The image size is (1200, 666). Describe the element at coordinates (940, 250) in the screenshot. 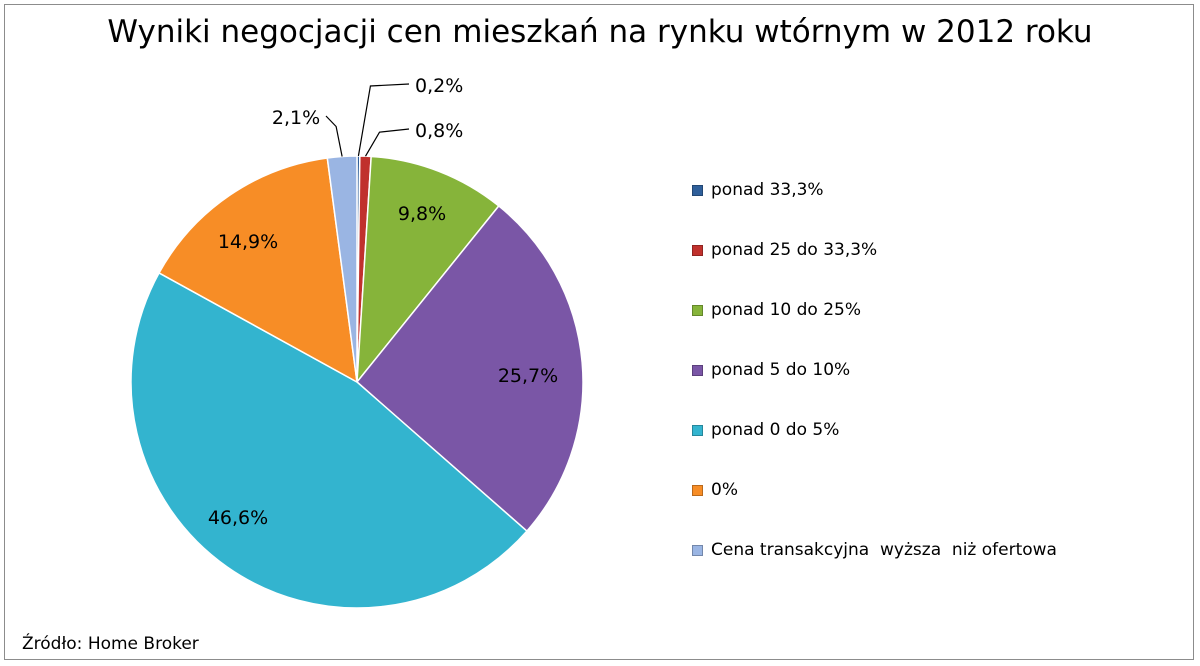

I see `legend-item-2: ponad 25 do 33,3%` at that location.